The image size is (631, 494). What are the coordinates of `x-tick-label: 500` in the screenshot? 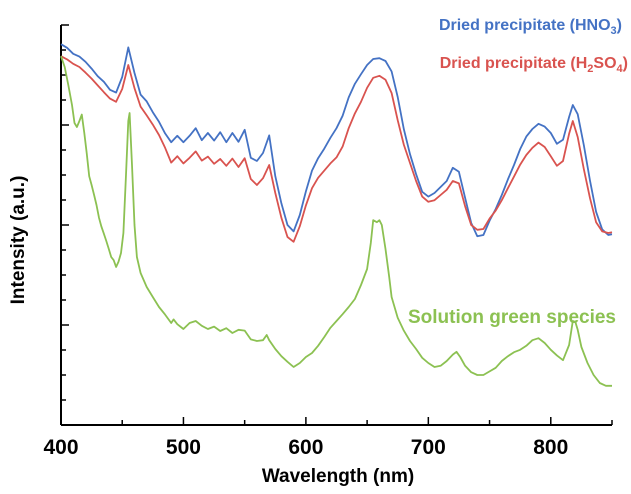 It's located at (183, 447).